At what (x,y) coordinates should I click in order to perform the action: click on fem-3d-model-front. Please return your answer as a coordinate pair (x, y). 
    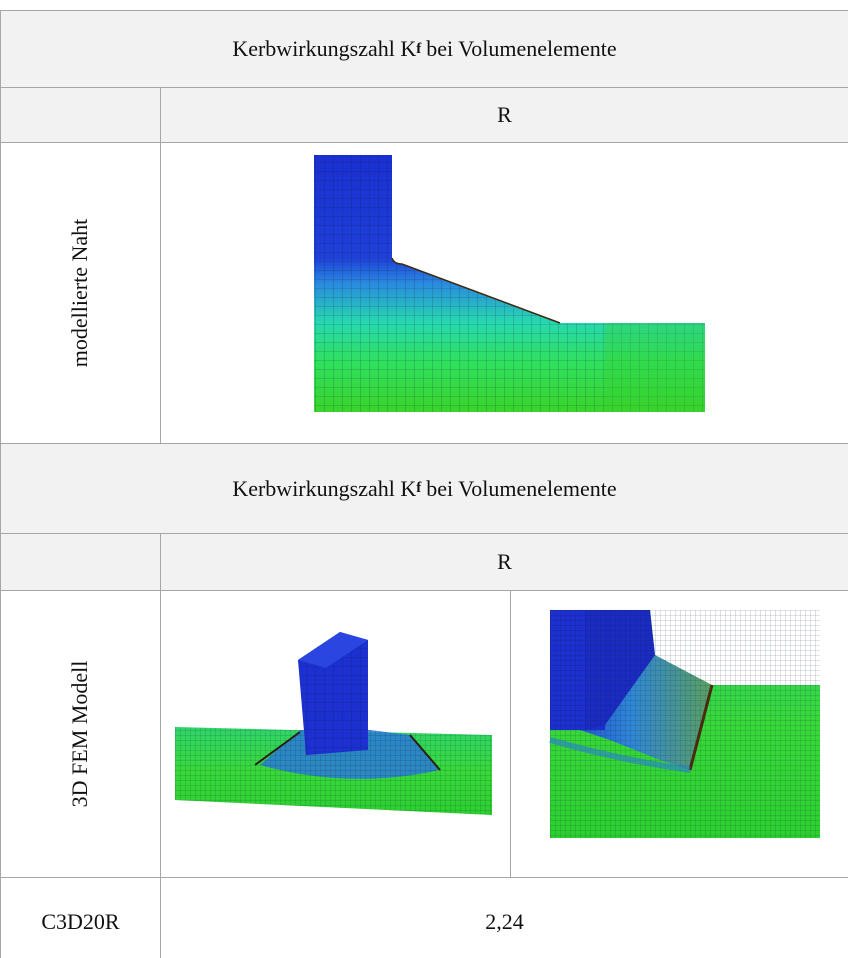
    Looking at the image, I should click on (333, 723).